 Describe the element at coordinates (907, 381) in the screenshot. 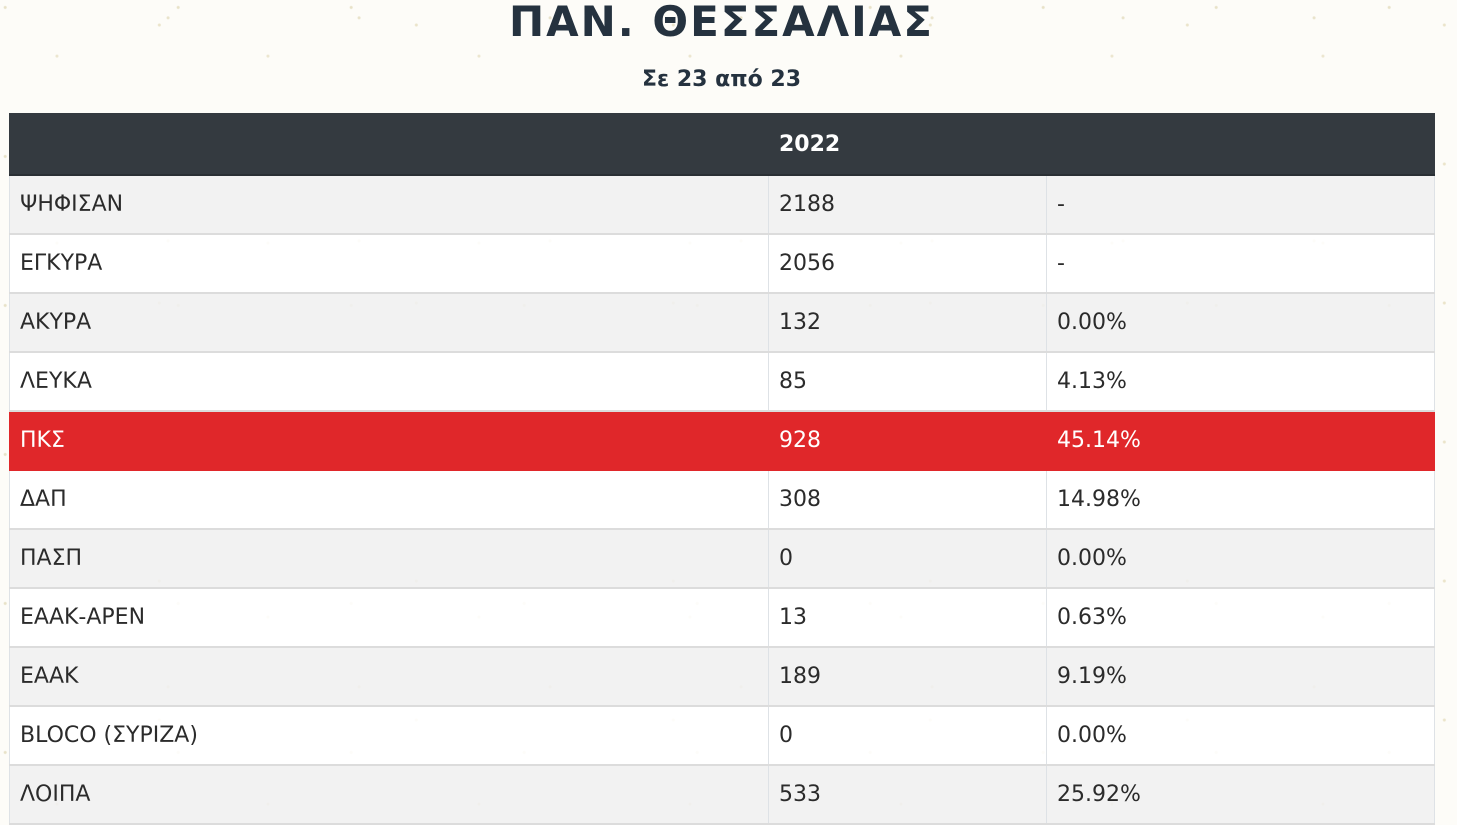

I see `row-votes: 85` at that location.